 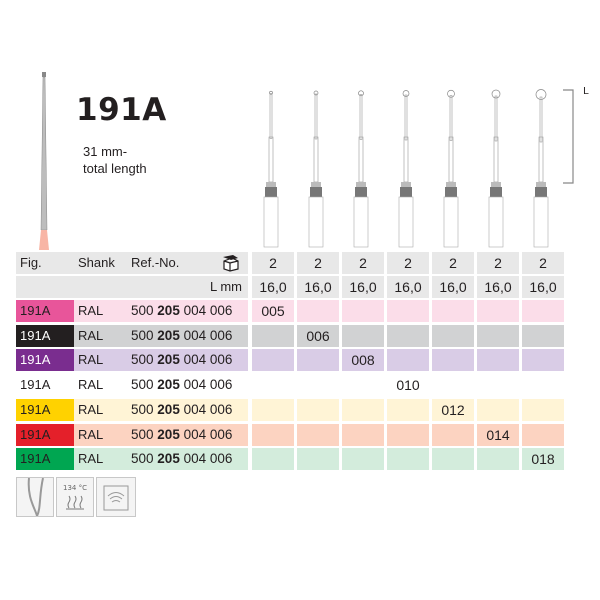 I want to click on header-row, so click(x=132, y=263).